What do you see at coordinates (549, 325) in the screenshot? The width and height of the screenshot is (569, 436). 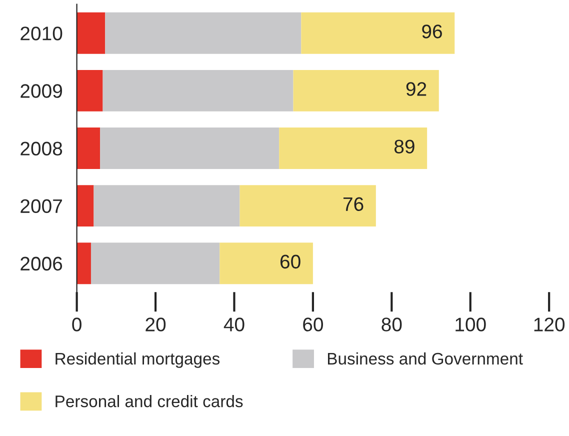 I see `x-tick-label: 120` at bounding box center [549, 325].